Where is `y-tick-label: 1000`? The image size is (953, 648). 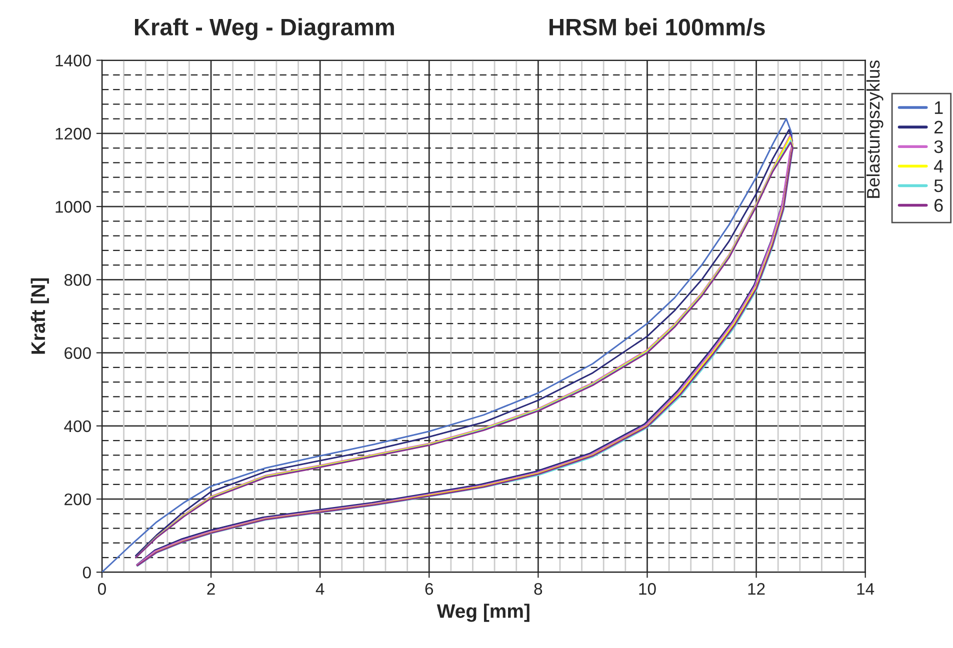
y-tick-label: 1000 is located at coordinates (73, 206).